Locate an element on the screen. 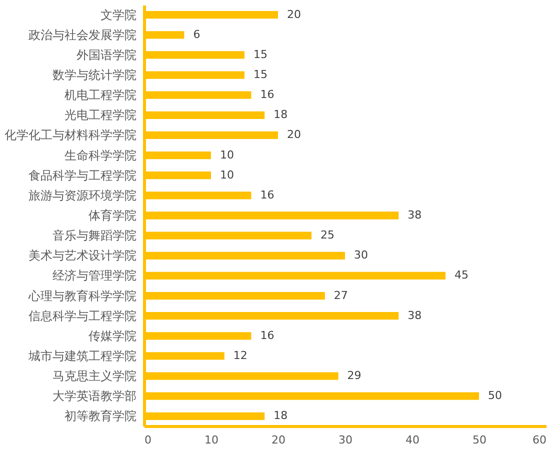 The width and height of the screenshot is (555, 449). y-tick-label: 大学英语教学部 is located at coordinates (94, 396).